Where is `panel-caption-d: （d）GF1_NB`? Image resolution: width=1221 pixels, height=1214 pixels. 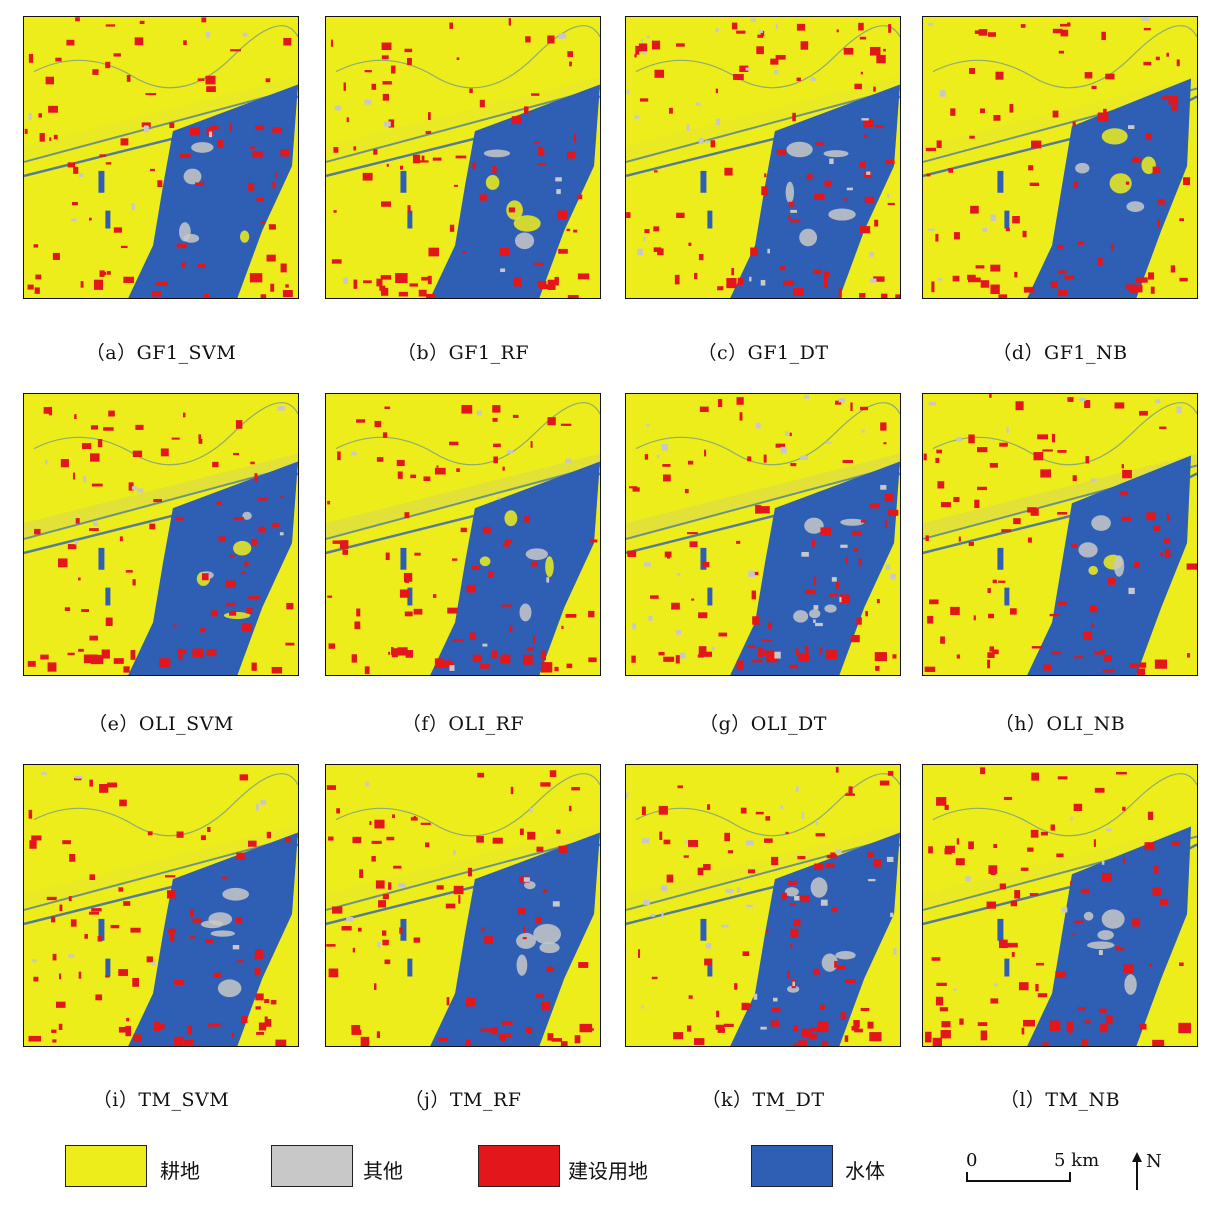
panel-caption-d: （d）GF1_NB is located at coordinates (1060, 353).